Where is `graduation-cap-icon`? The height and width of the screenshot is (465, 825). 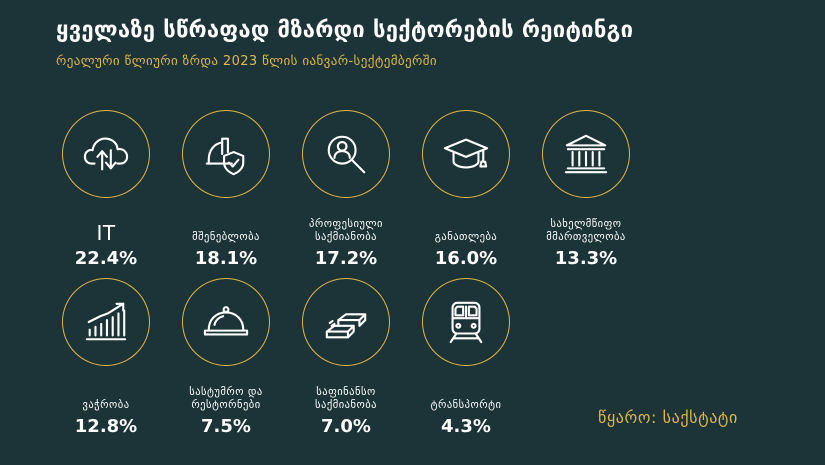
graduation-cap-icon is located at coordinates (466, 153).